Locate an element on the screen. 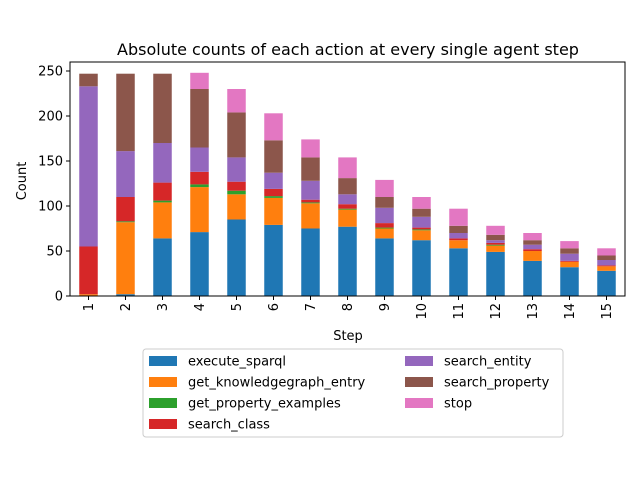 The width and height of the screenshot is (640, 480). x-tick-label: 9 is located at coordinates (385, 307).